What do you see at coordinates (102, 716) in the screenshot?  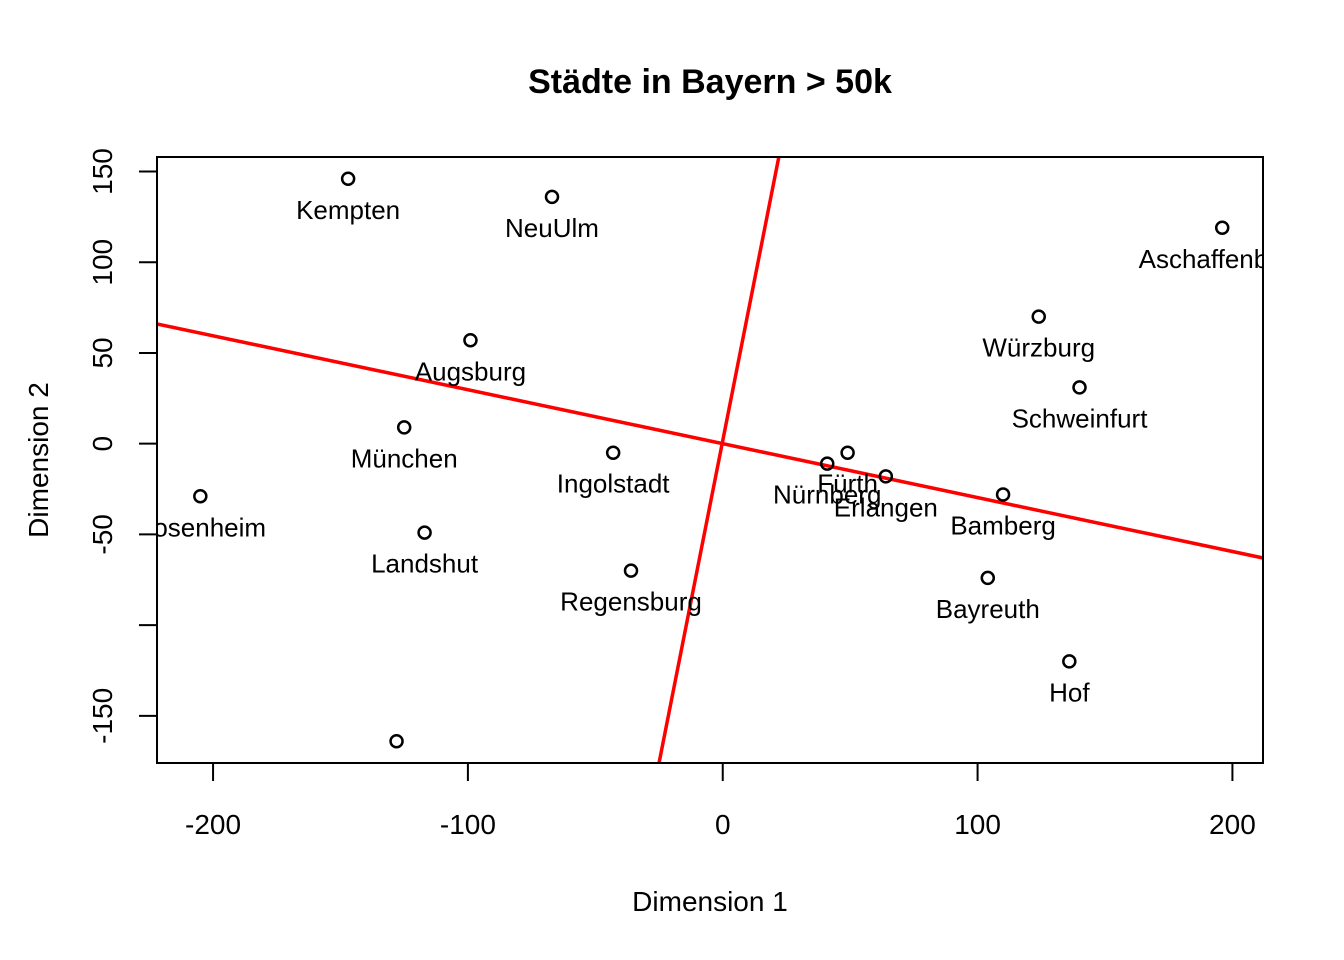 I see `y-tick-label: -150` at bounding box center [102, 716].